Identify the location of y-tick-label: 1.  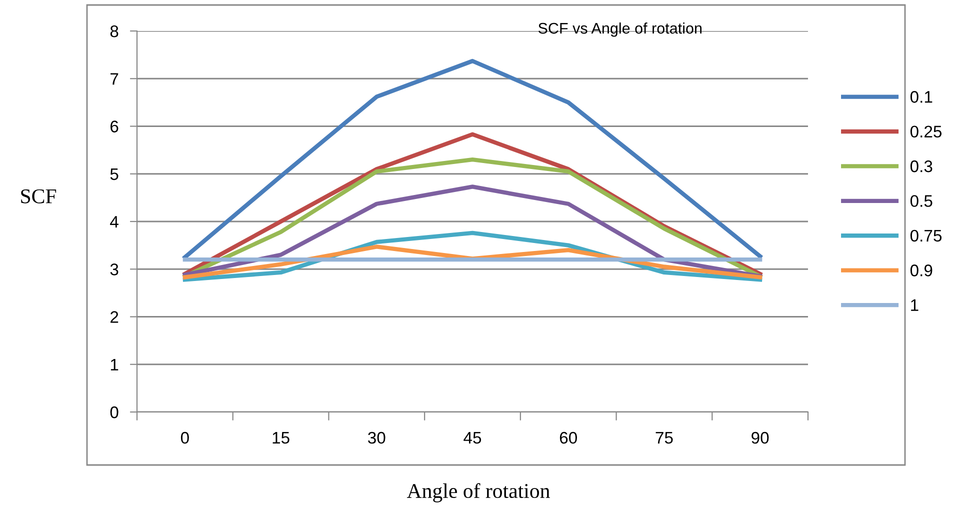
(114, 364).